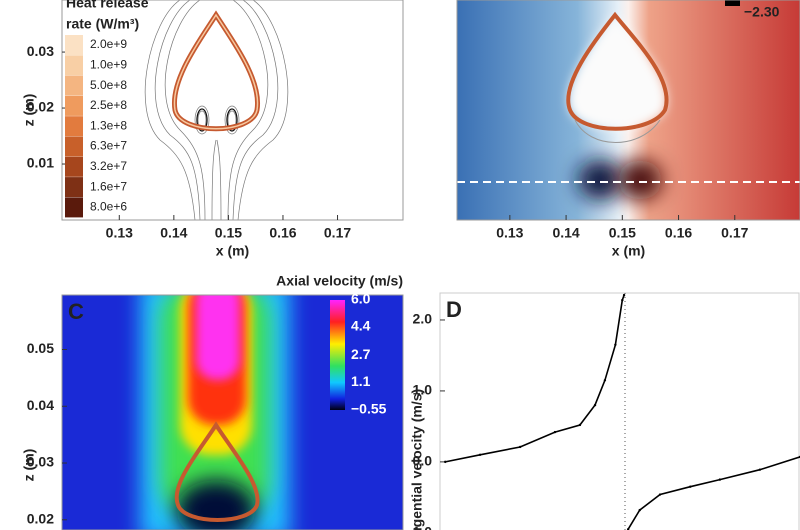 The height and width of the screenshot is (530, 800). Describe the element at coordinates (762, 12) in the screenshot. I see `colorbar-label: −2.30` at that location.